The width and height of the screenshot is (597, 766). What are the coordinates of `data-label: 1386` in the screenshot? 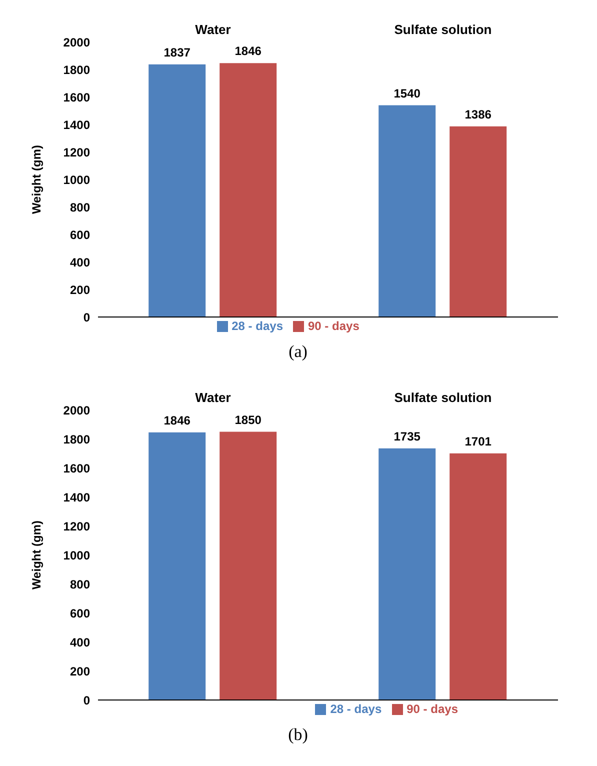 It's located at (478, 114).